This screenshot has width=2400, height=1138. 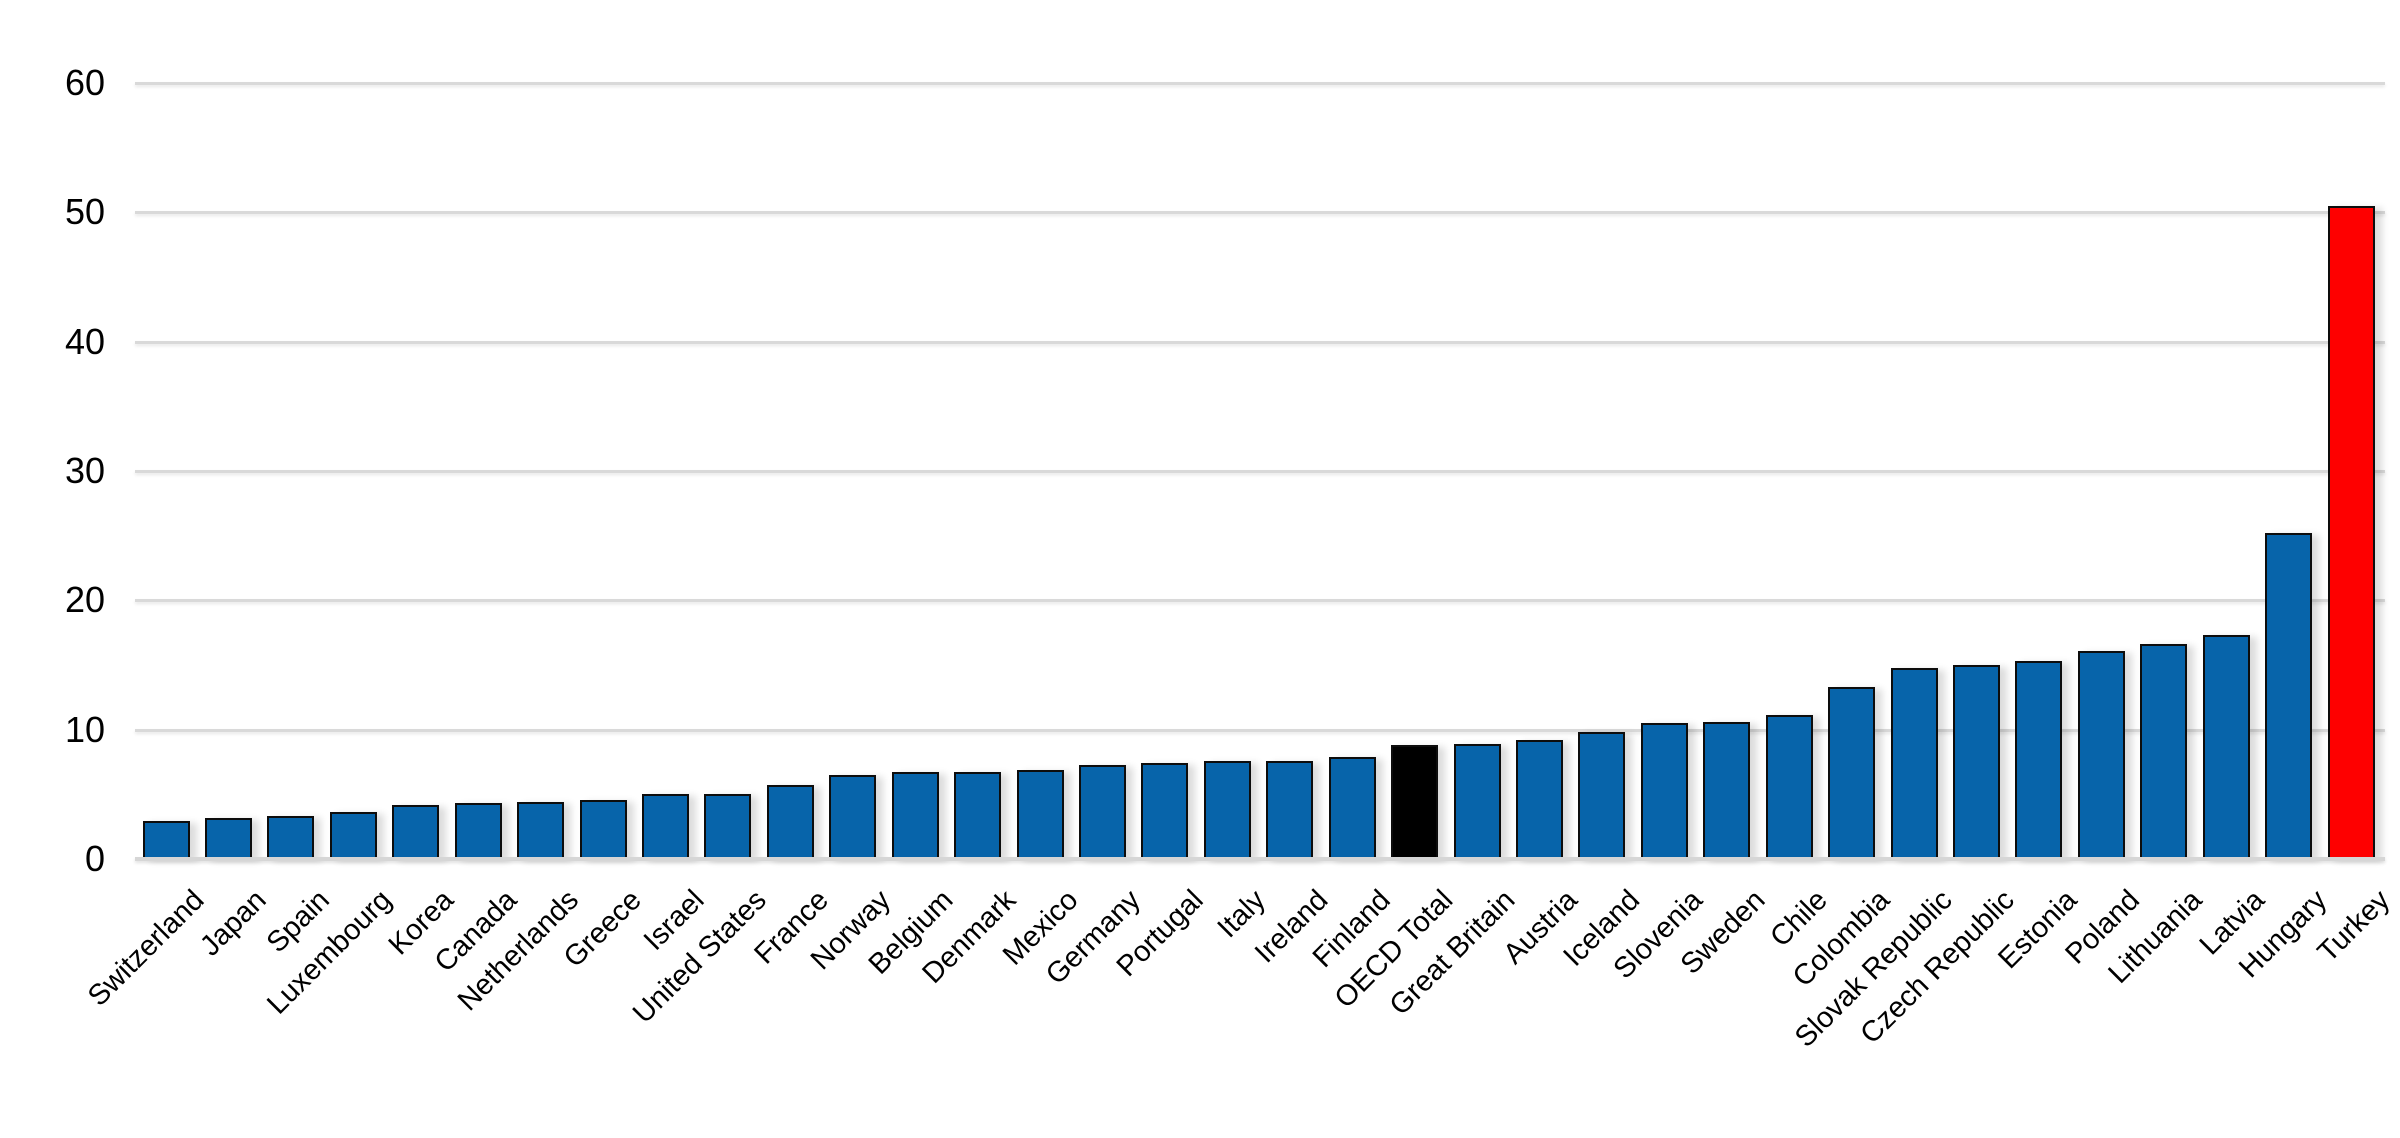 What do you see at coordinates (1352, 807) in the screenshot?
I see `bar-finland` at bounding box center [1352, 807].